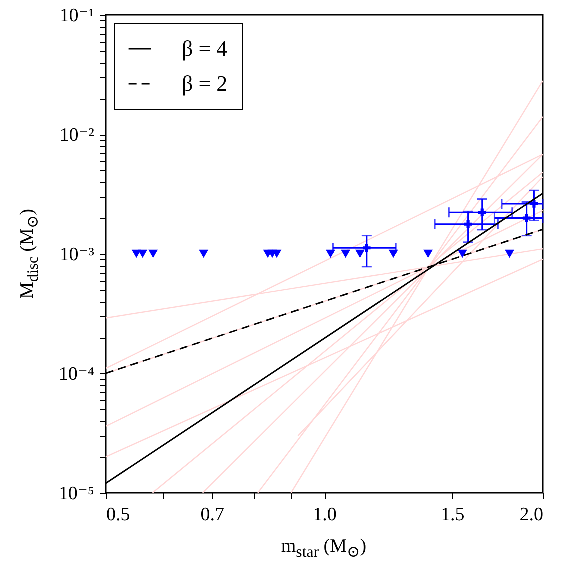  I want to click on x-tick-label: 0.7, so click(212, 515).